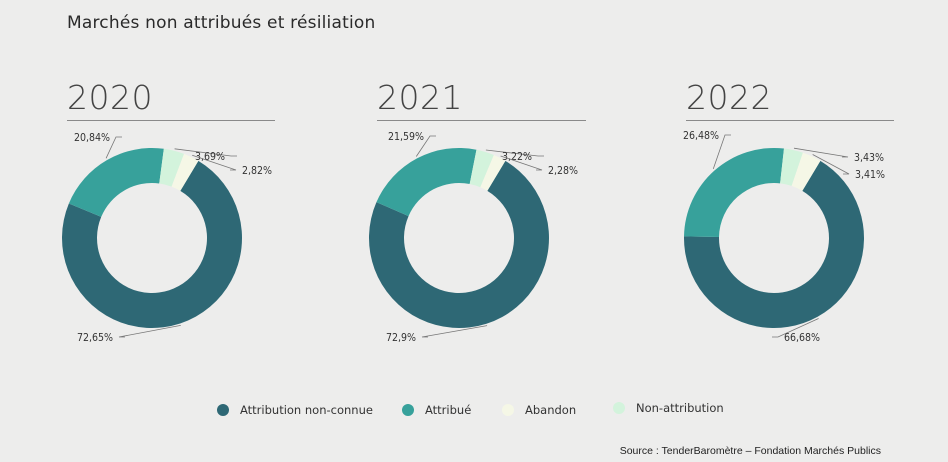  I want to click on legend-label: Abandon, so click(551, 410).